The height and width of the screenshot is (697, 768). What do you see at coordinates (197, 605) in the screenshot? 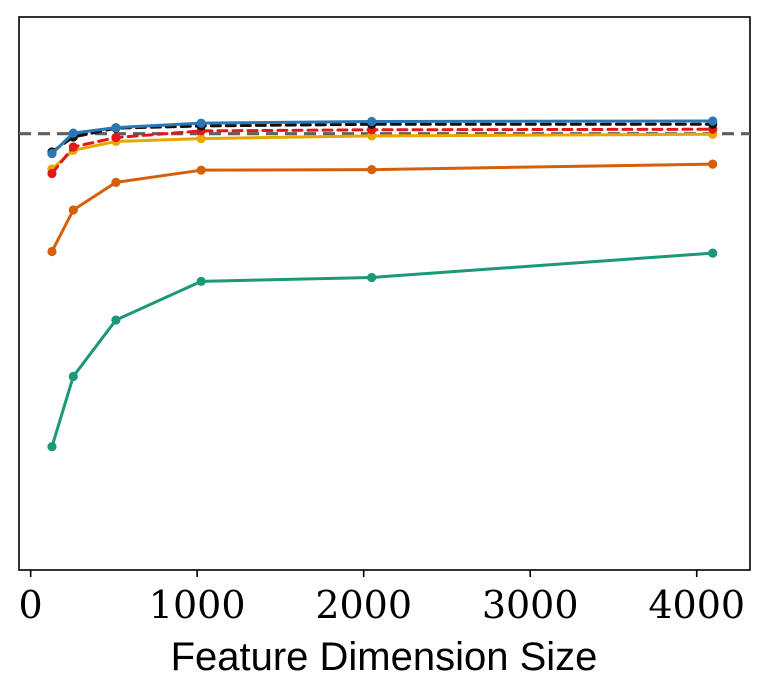
I see `x-tick-label: 1000` at bounding box center [197, 605].